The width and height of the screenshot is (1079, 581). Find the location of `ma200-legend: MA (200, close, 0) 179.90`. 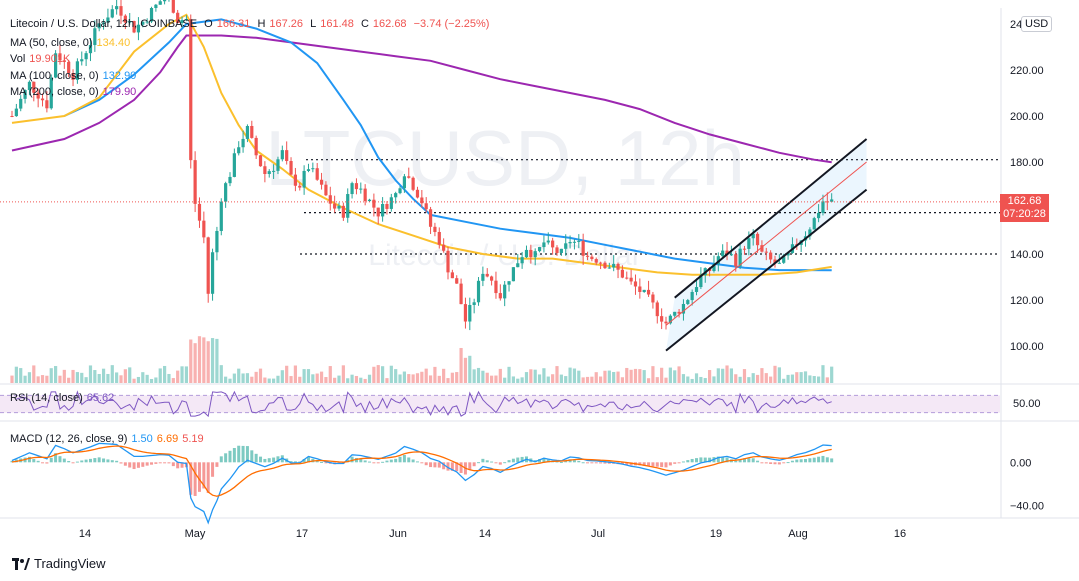

ma200-legend: MA (200, close, 0) 179.90 is located at coordinates (75, 92).